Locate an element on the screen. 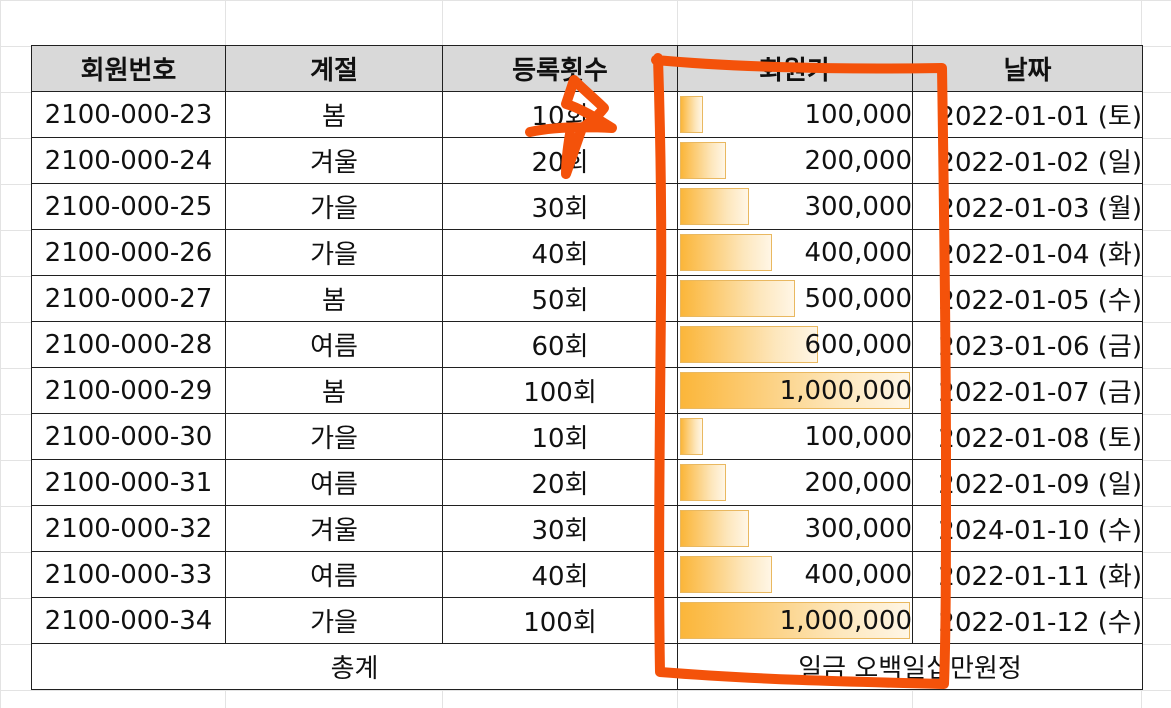  cell-member-id: 2100-000-27 is located at coordinates (128, 298).